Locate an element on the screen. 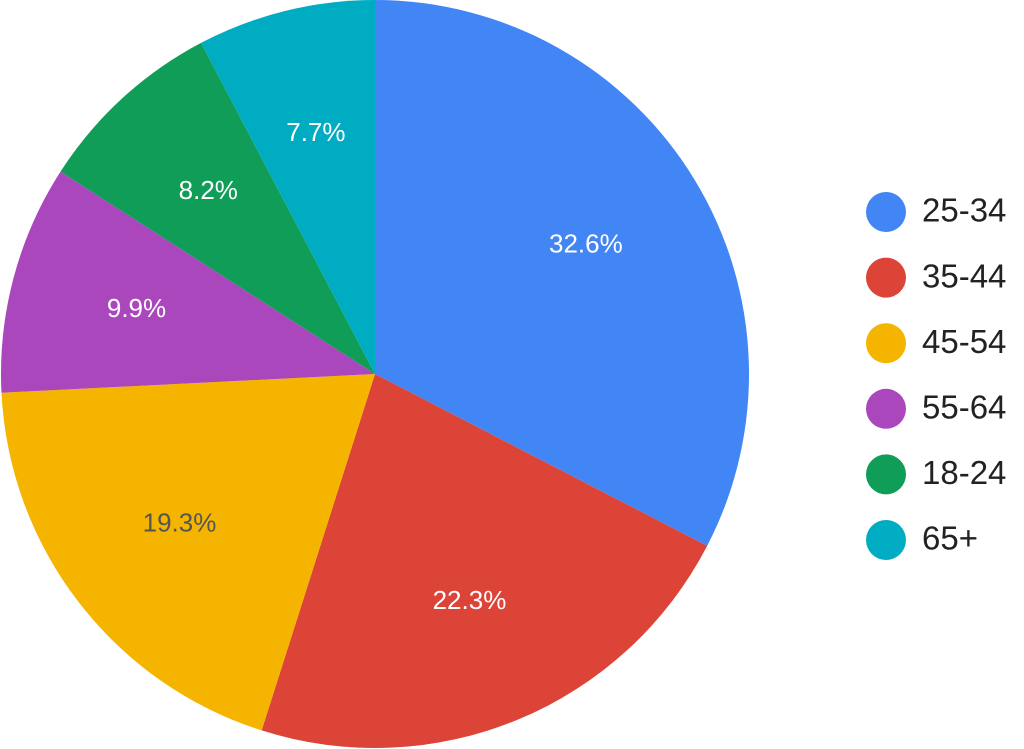 Image resolution: width=1024 pixels, height=749 pixels. slice-label-55-64: 9.9% is located at coordinates (136, 308).